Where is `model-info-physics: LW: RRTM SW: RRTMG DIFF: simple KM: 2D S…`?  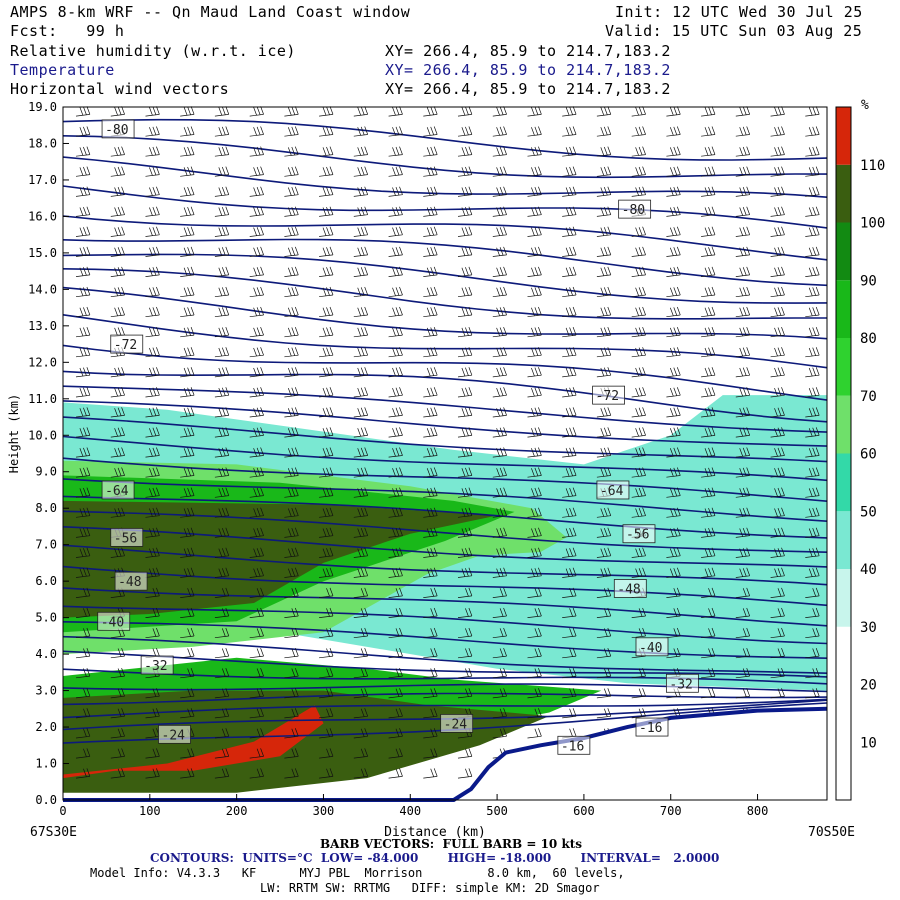
model-info-physics: LW: RRTM SW: RRTMG DIFF: simple KM: 2D S… is located at coordinates (430, 888).